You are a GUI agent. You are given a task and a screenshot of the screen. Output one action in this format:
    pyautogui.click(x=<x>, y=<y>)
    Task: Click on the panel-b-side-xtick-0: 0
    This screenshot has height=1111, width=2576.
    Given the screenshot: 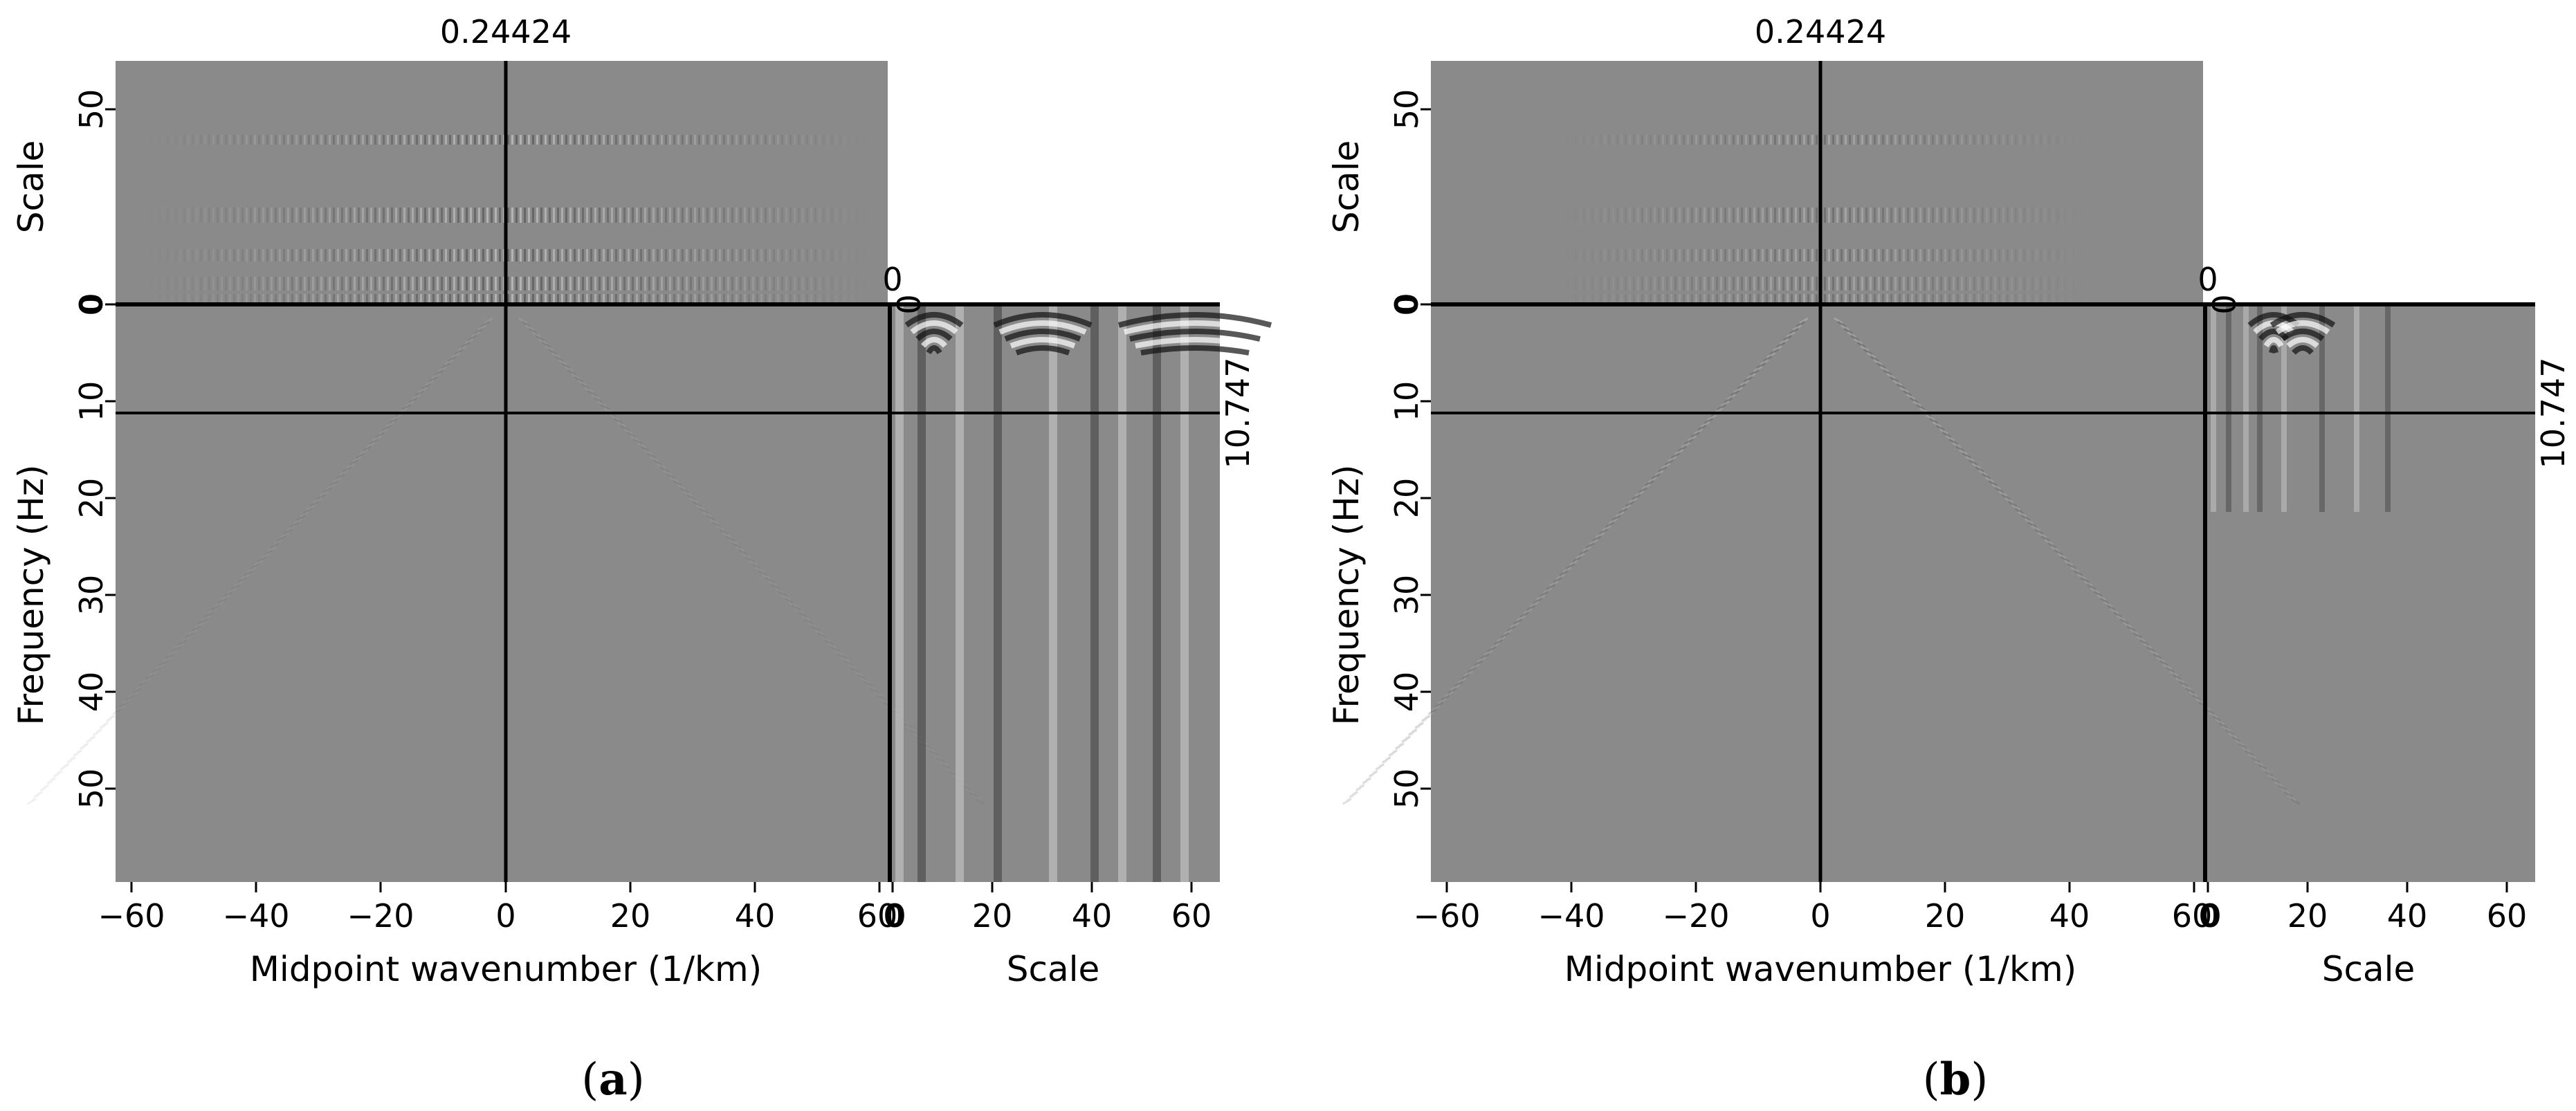 What is the action you would take?
    pyautogui.click(x=2210, y=916)
    